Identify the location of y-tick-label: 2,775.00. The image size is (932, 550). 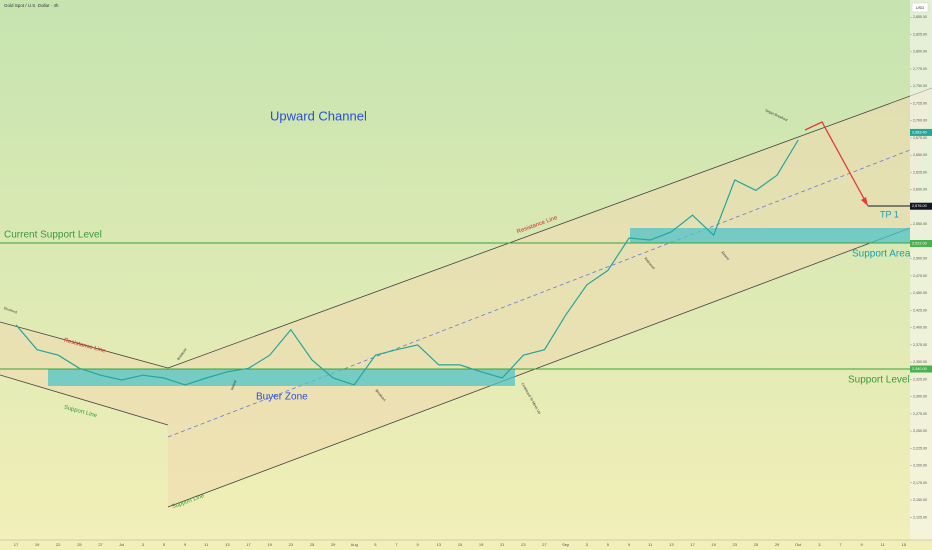
(920, 69).